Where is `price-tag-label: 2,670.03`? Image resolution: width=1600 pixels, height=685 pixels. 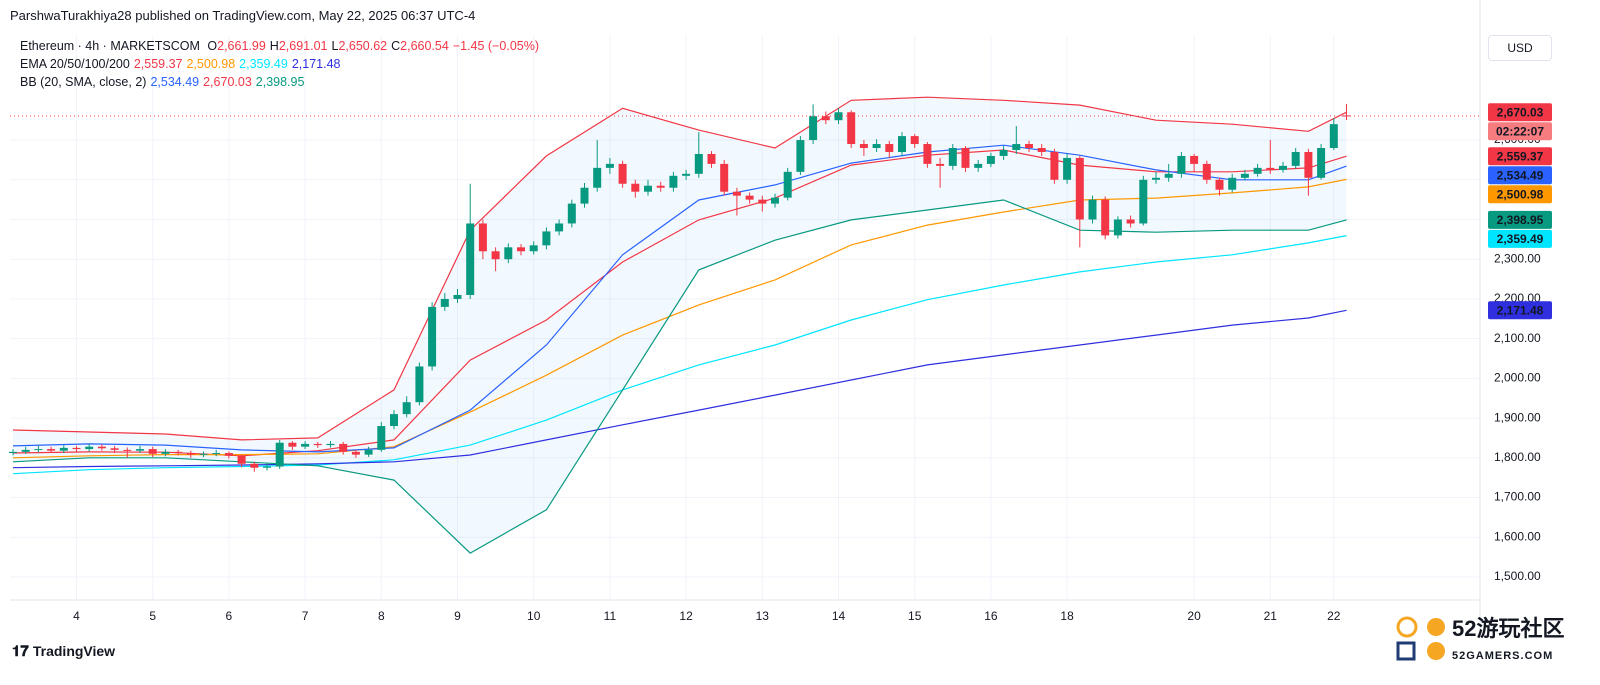 price-tag-label: 2,670.03 is located at coordinates (1520, 112).